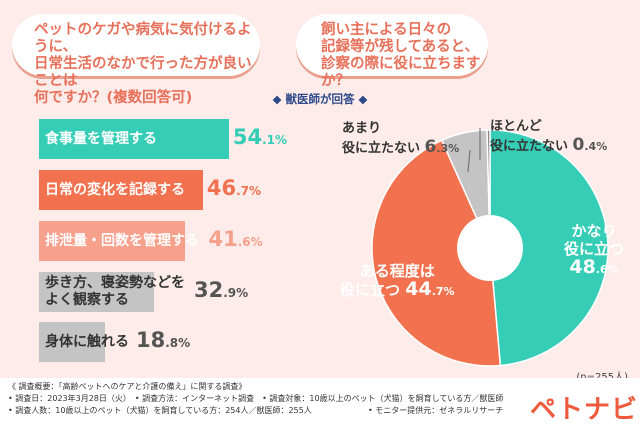 This screenshot has width=640, height=427. I want to click on pie-label: あまり 役に立たない 6.3%, so click(401, 139).